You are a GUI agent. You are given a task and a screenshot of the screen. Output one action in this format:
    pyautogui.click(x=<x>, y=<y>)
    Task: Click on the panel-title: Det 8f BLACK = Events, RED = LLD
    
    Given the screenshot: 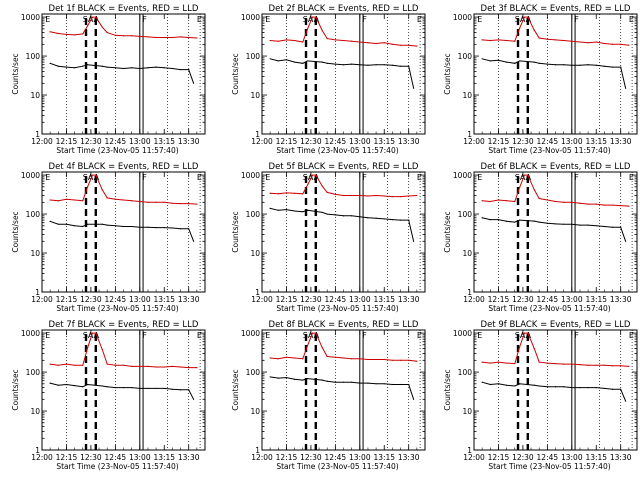 What is the action you would take?
    pyautogui.click(x=344, y=325)
    